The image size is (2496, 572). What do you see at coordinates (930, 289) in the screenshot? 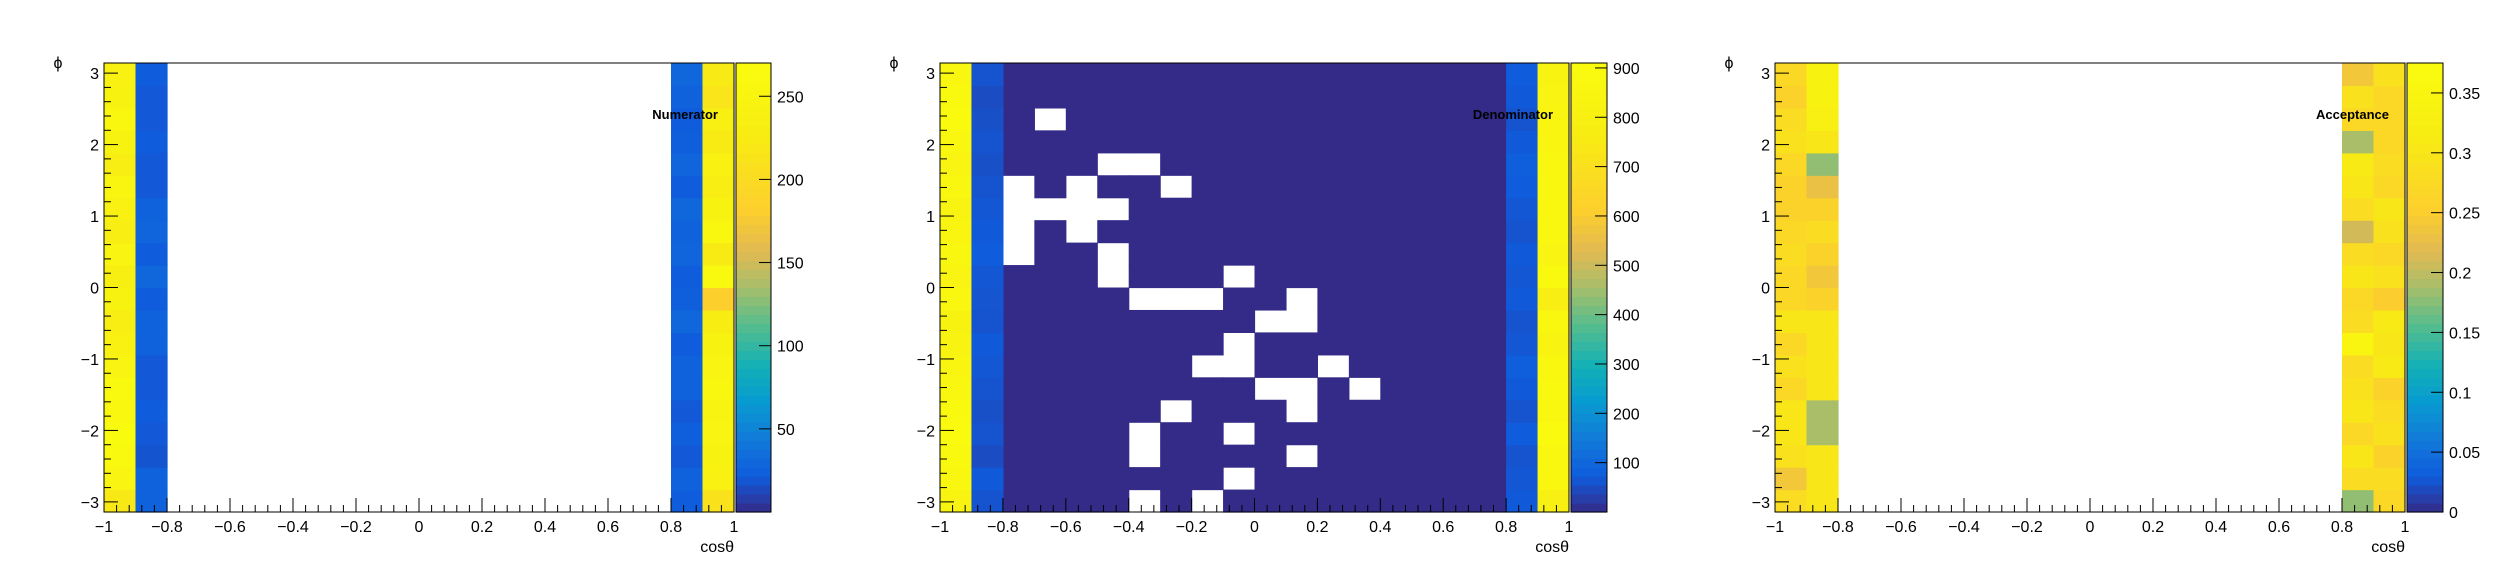
I see `y-tick-label: 0` at bounding box center [930, 289].